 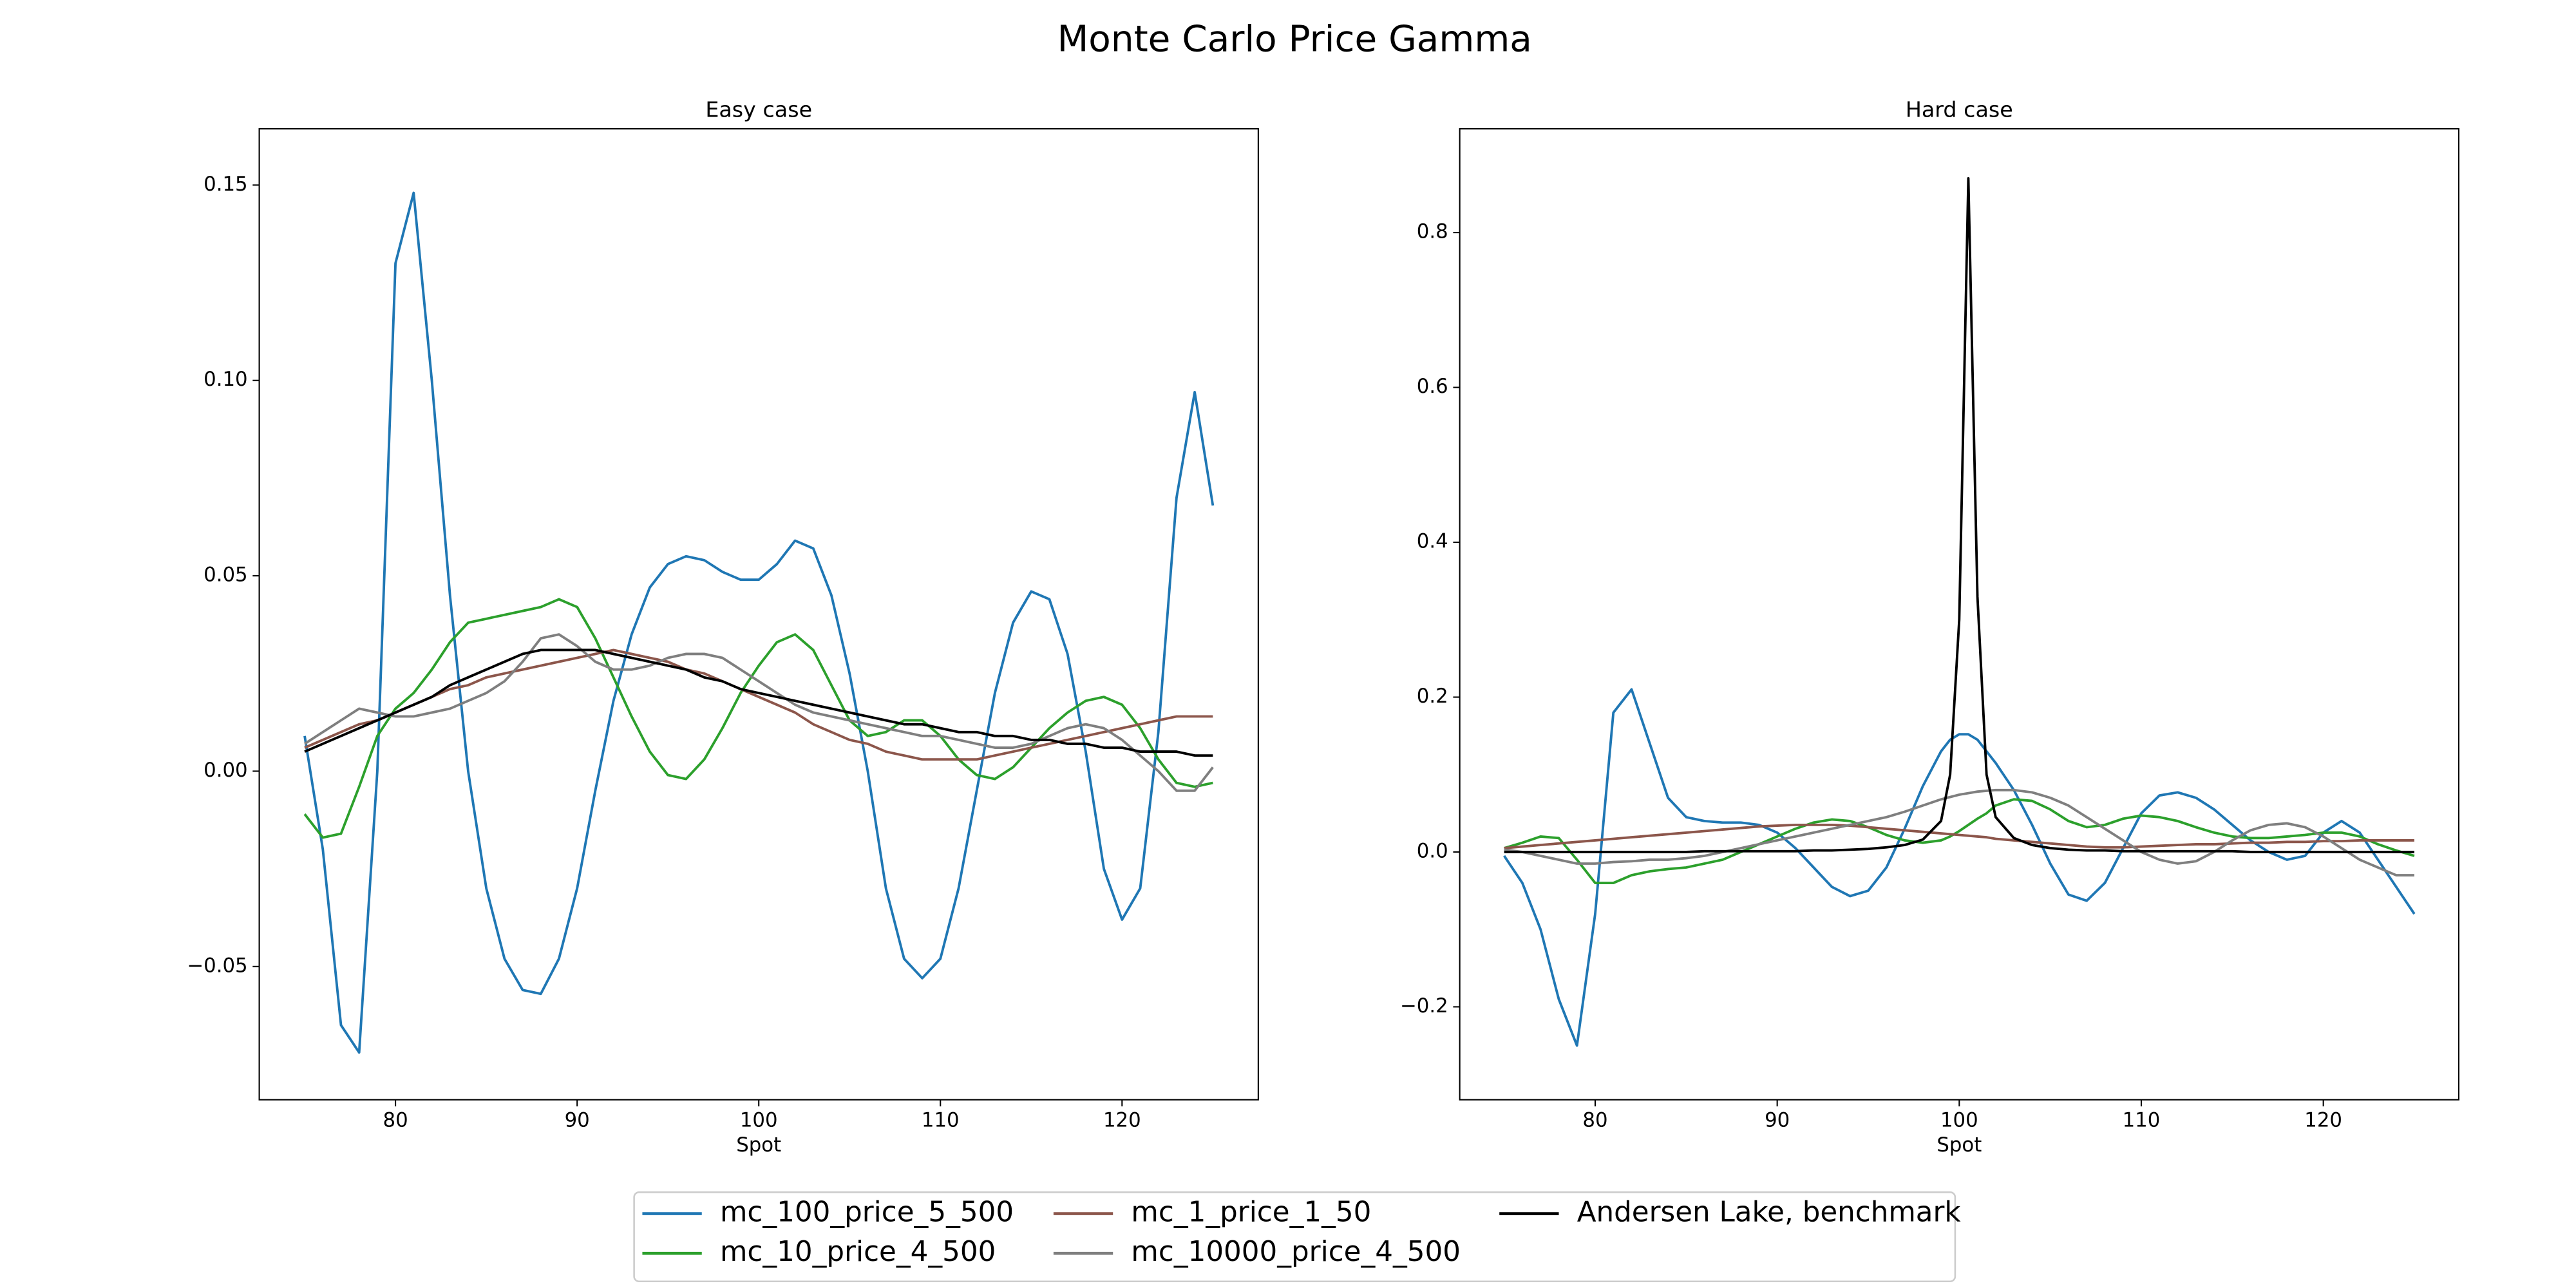 I want to click on y-tick-label: 0.05, so click(x=225, y=575).